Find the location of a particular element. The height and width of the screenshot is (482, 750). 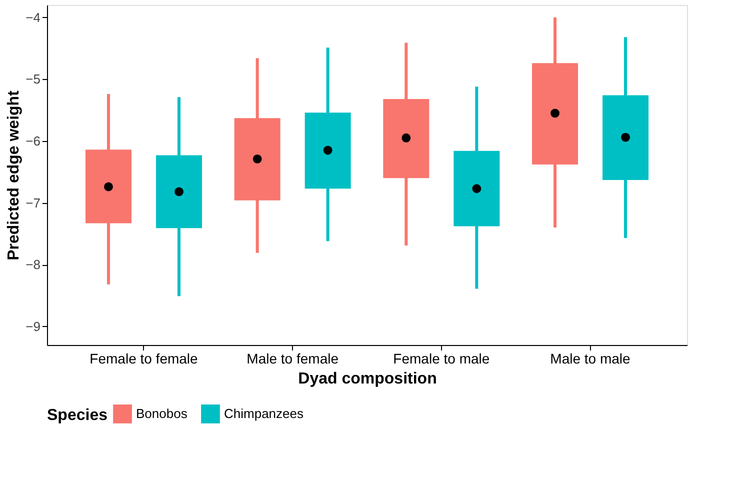

y-tick-label: −8 is located at coordinates (33, 264).